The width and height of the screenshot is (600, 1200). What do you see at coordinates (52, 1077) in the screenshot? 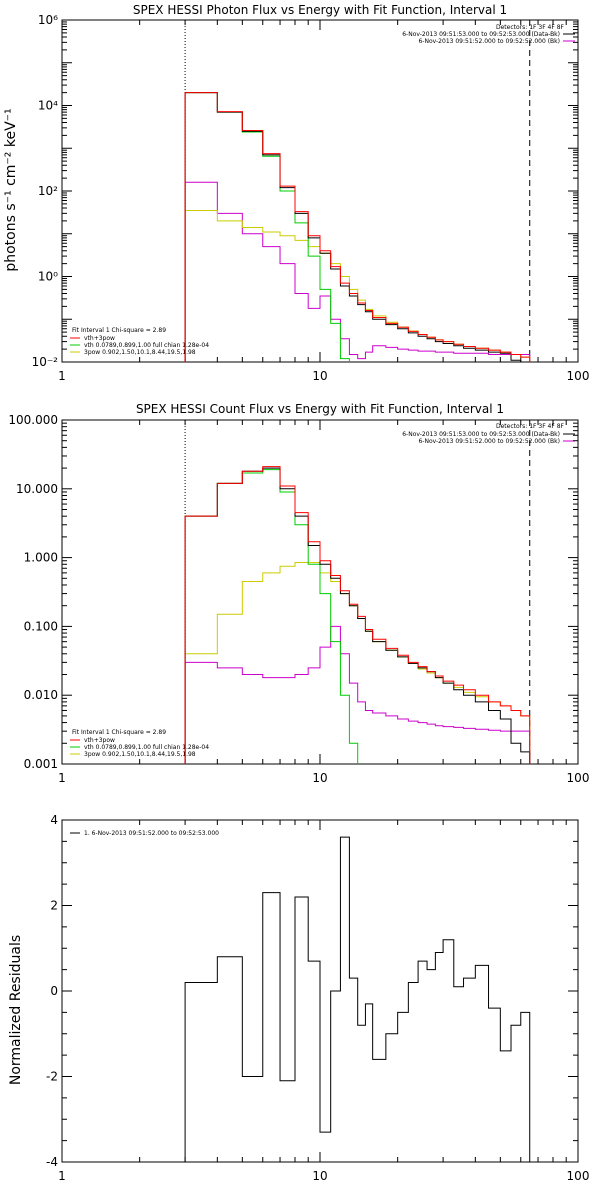
I see `residuals-ytick-label: -2` at bounding box center [52, 1077].